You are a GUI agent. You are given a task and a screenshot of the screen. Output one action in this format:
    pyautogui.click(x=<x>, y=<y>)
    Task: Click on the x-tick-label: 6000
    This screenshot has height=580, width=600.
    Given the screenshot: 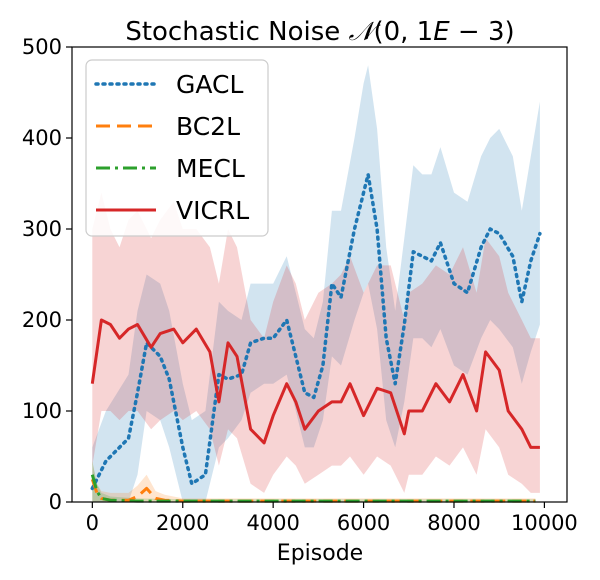 What is the action you would take?
    pyautogui.click(x=363, y=523)
    